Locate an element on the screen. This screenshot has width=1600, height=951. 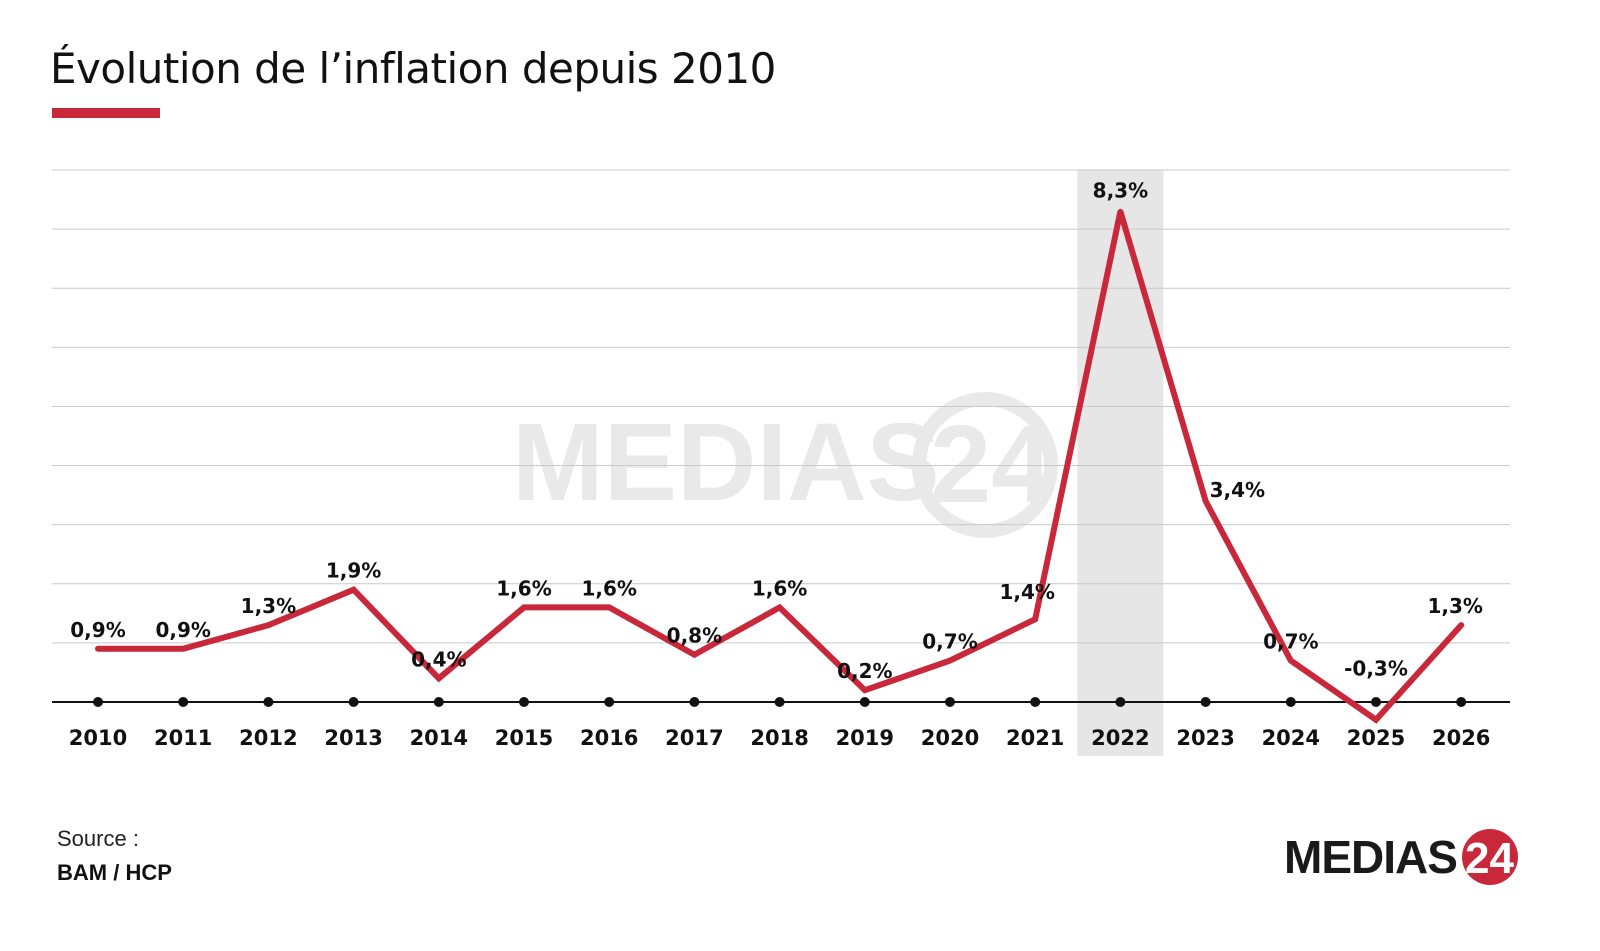
x-tick-label: 2023 is located at coordinates (1205, 738).